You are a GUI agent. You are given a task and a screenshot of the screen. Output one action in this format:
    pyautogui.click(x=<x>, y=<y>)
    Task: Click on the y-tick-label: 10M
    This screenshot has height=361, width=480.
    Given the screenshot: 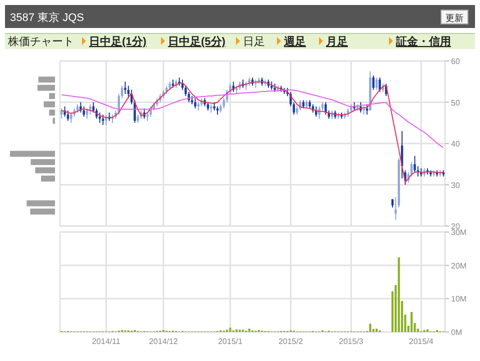 What is the action you would take?
    pyautogui.click(x=459, y=299)
    